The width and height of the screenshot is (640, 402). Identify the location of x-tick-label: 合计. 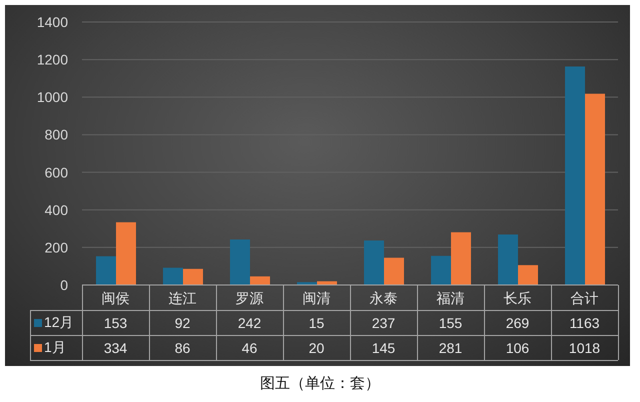
(584, 298).